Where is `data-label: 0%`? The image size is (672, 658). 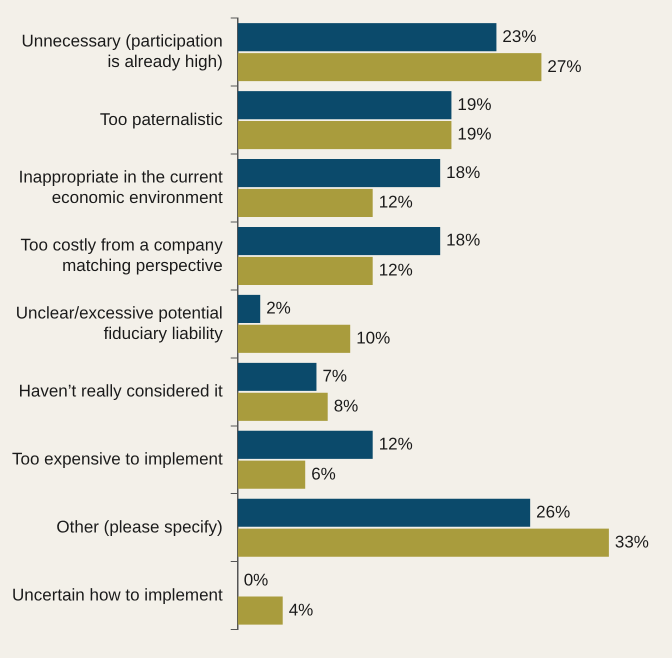 data-label: 0% is located at coordinates (256, 580).